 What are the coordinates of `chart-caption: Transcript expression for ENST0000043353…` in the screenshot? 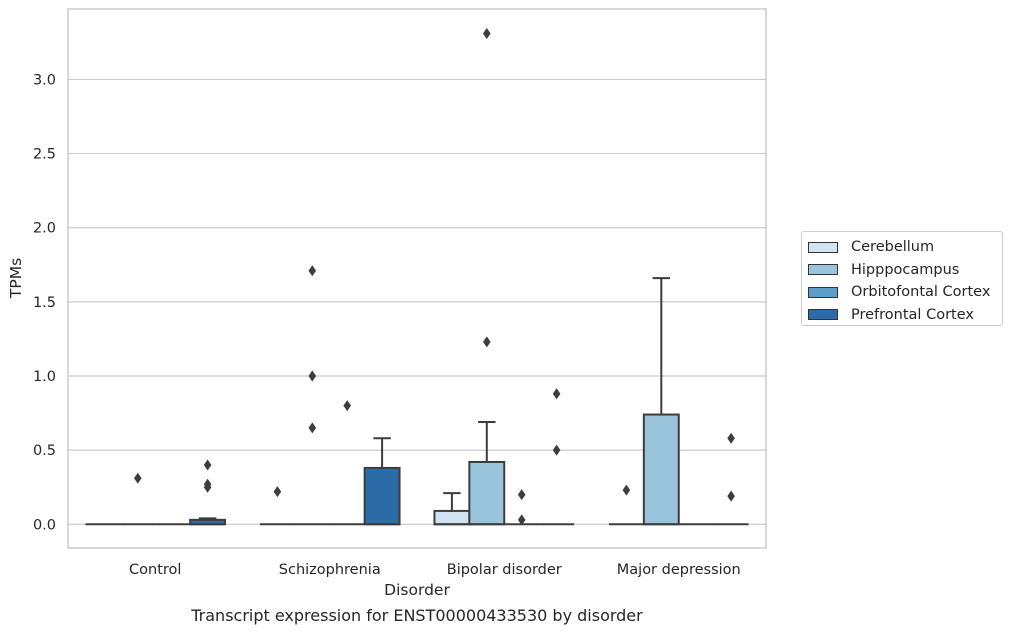 It's located at (417, 615).